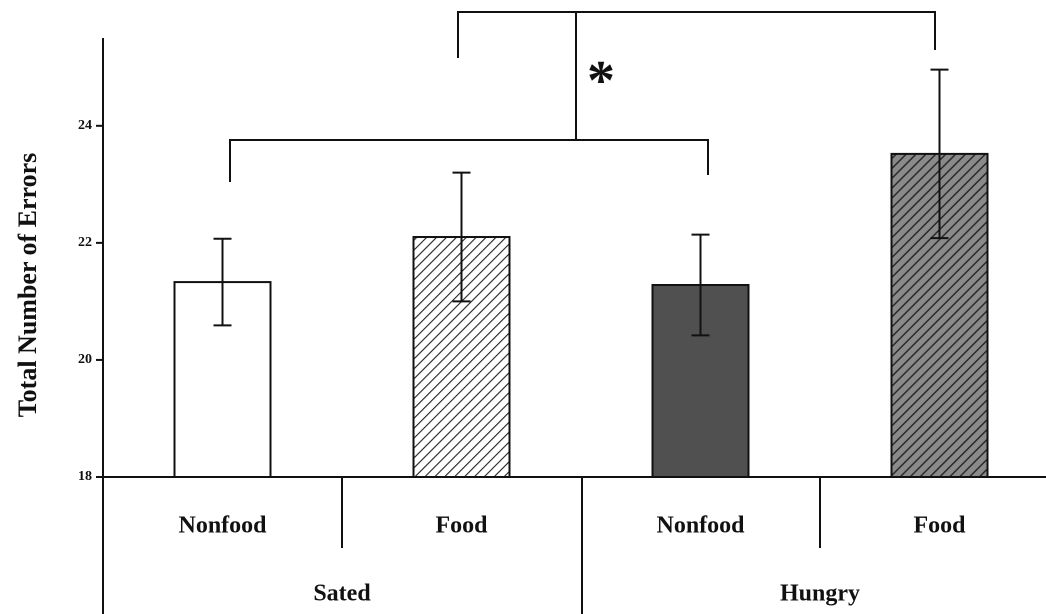 The image size is (1046, 614). What do you see at coordinates (85, 125) in the screenshot?
I see `y-tick-label: 24` at bounding box center [85, 125].